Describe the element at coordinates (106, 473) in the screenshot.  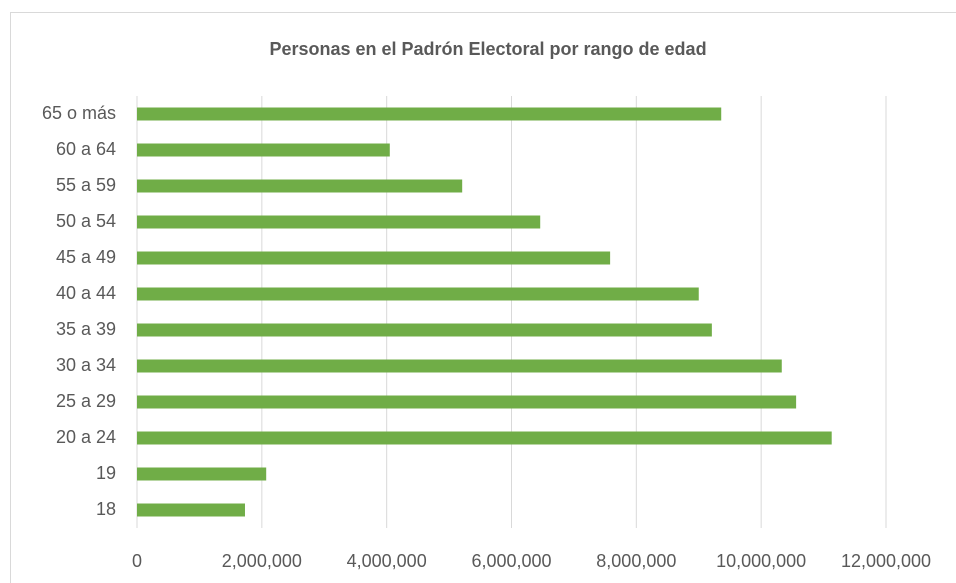
I see `y-tick-label: 19` at that location.